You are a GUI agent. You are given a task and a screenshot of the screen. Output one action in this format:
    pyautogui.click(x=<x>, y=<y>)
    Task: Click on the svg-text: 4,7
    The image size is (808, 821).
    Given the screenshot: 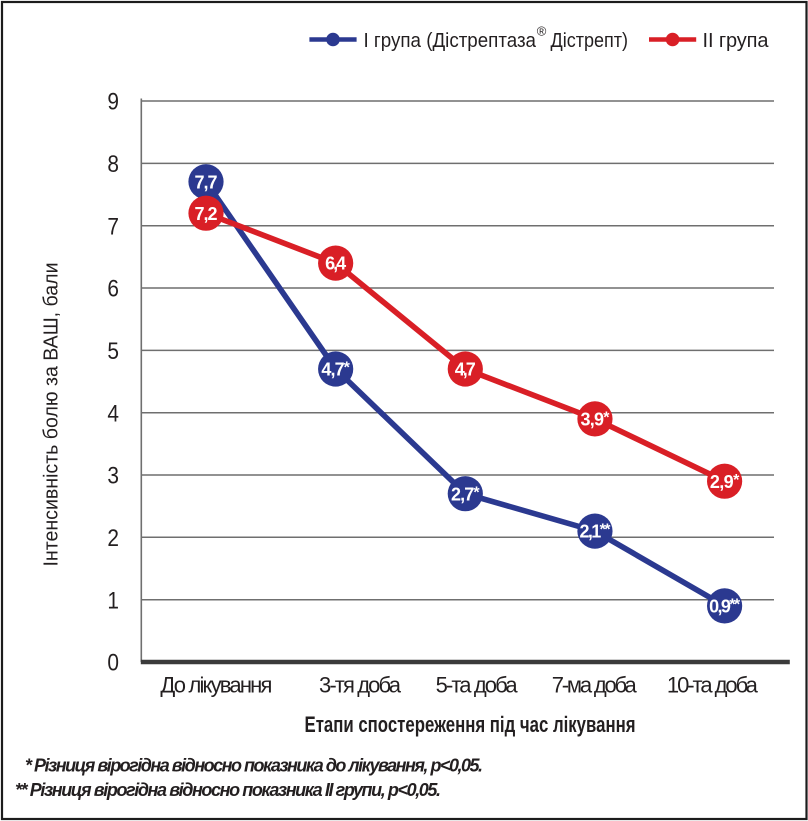 What is the action you would take?
    pyautogui.click(x=465, y=370)
    